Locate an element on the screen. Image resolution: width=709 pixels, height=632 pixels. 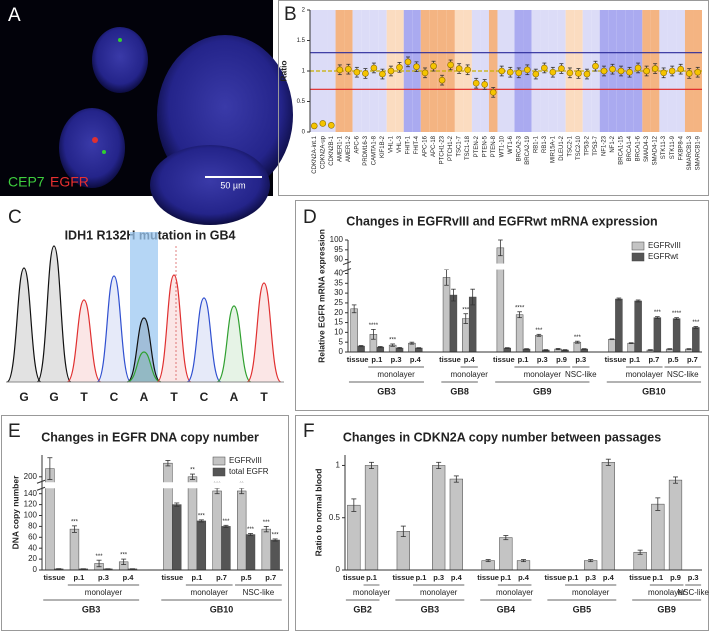
y-tick-label: 120 is located at coordinates (31, 504).